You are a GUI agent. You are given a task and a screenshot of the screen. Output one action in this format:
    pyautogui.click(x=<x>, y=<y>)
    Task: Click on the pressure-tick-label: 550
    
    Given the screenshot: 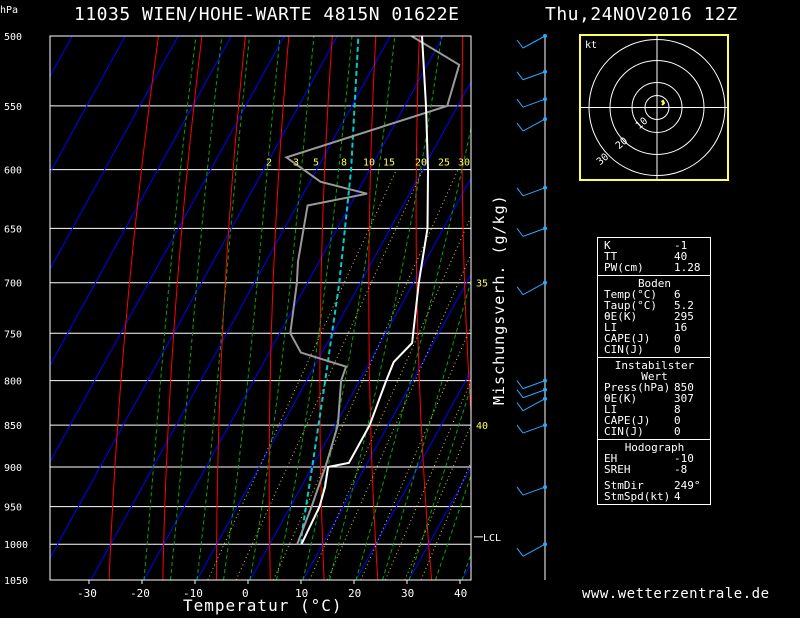 What is the action you would take?
    pyautogui.click(x=13, y=107)
    